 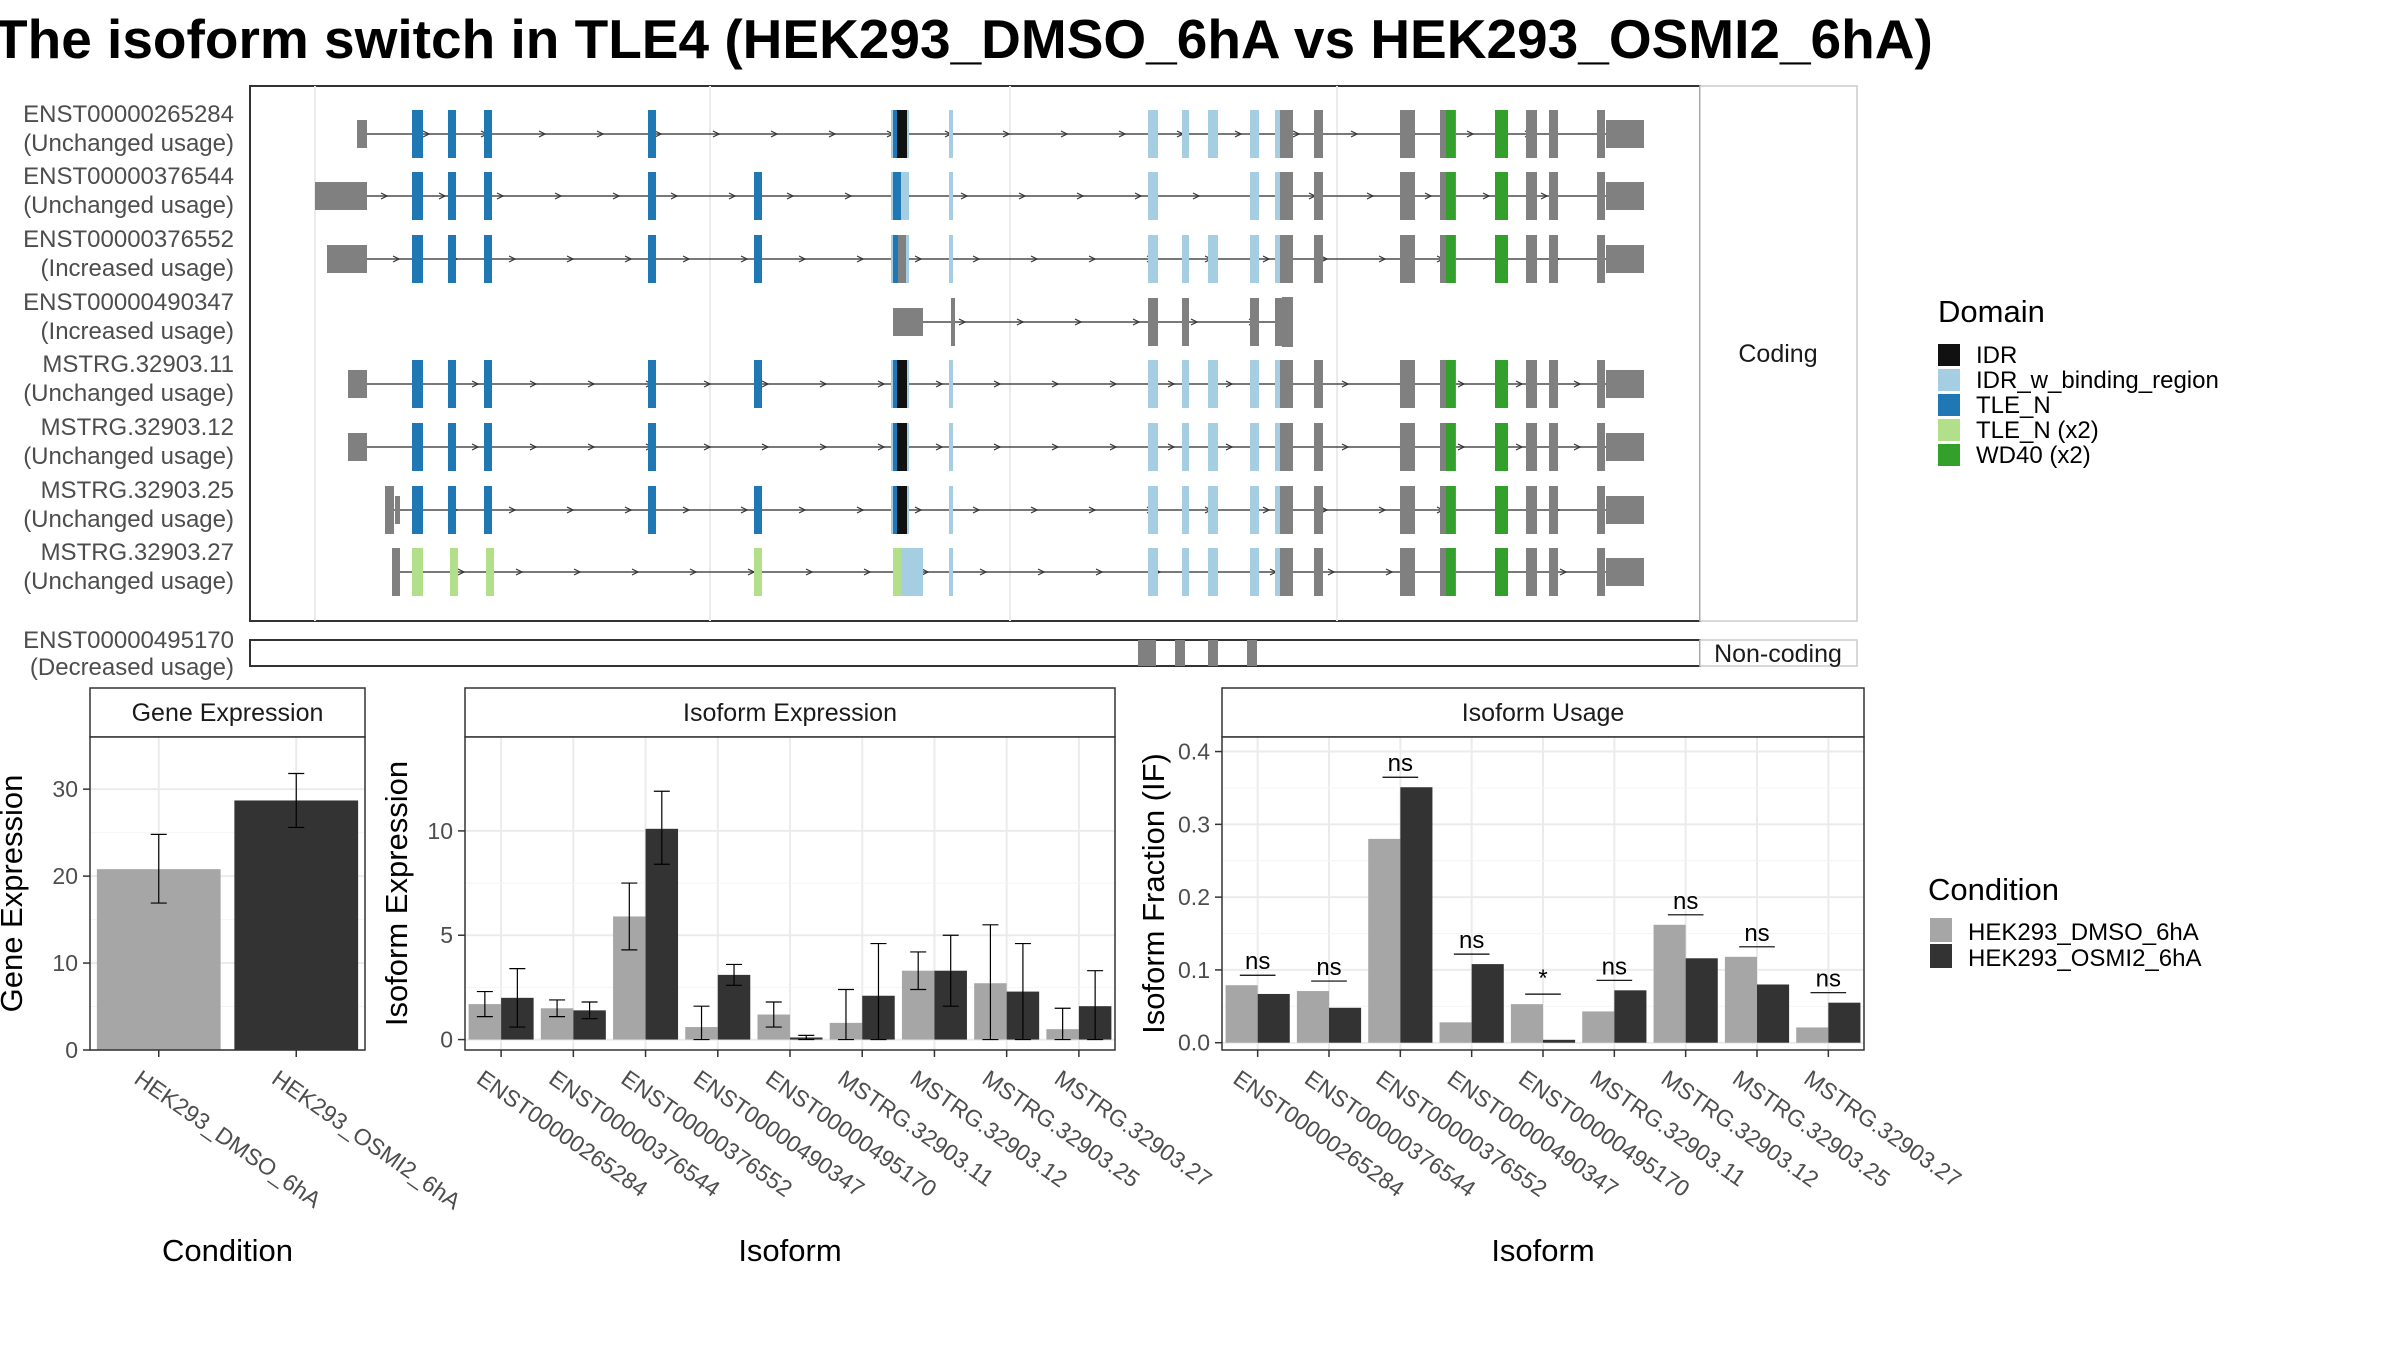 What do you see at coordinates (1949, 405) in the screenshot?
I see `legend-key` at bounding box center [1949, 405].